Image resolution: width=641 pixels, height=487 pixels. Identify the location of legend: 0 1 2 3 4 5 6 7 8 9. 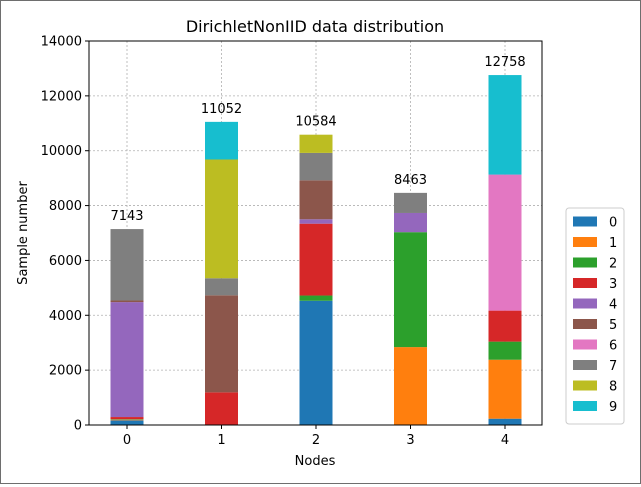
(595, 316).